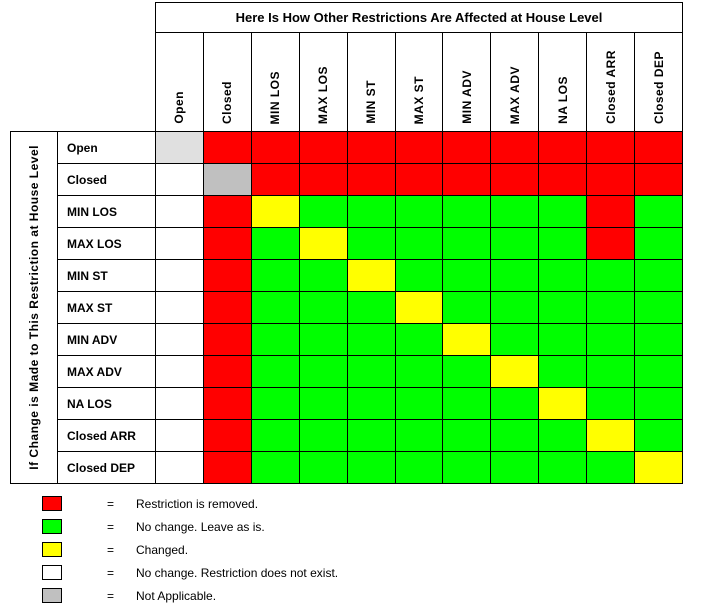  What do you see at coordinates (371, 179) in the screenshot?
I see `cell-closed-min-st` at bounding box center [371, 179].